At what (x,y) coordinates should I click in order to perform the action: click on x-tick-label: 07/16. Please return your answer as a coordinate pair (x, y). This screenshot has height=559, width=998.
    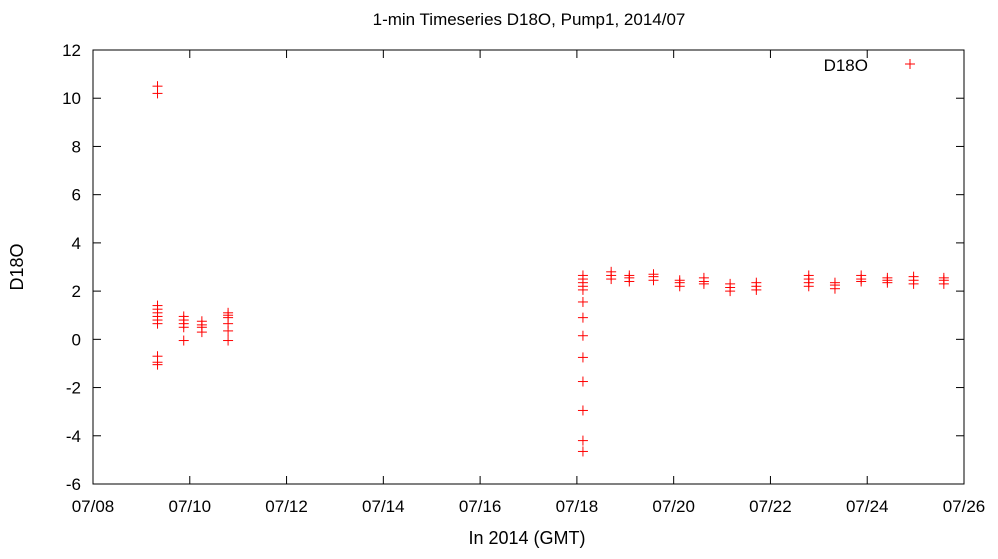
    Looking at the image, I should click on (480, 506).